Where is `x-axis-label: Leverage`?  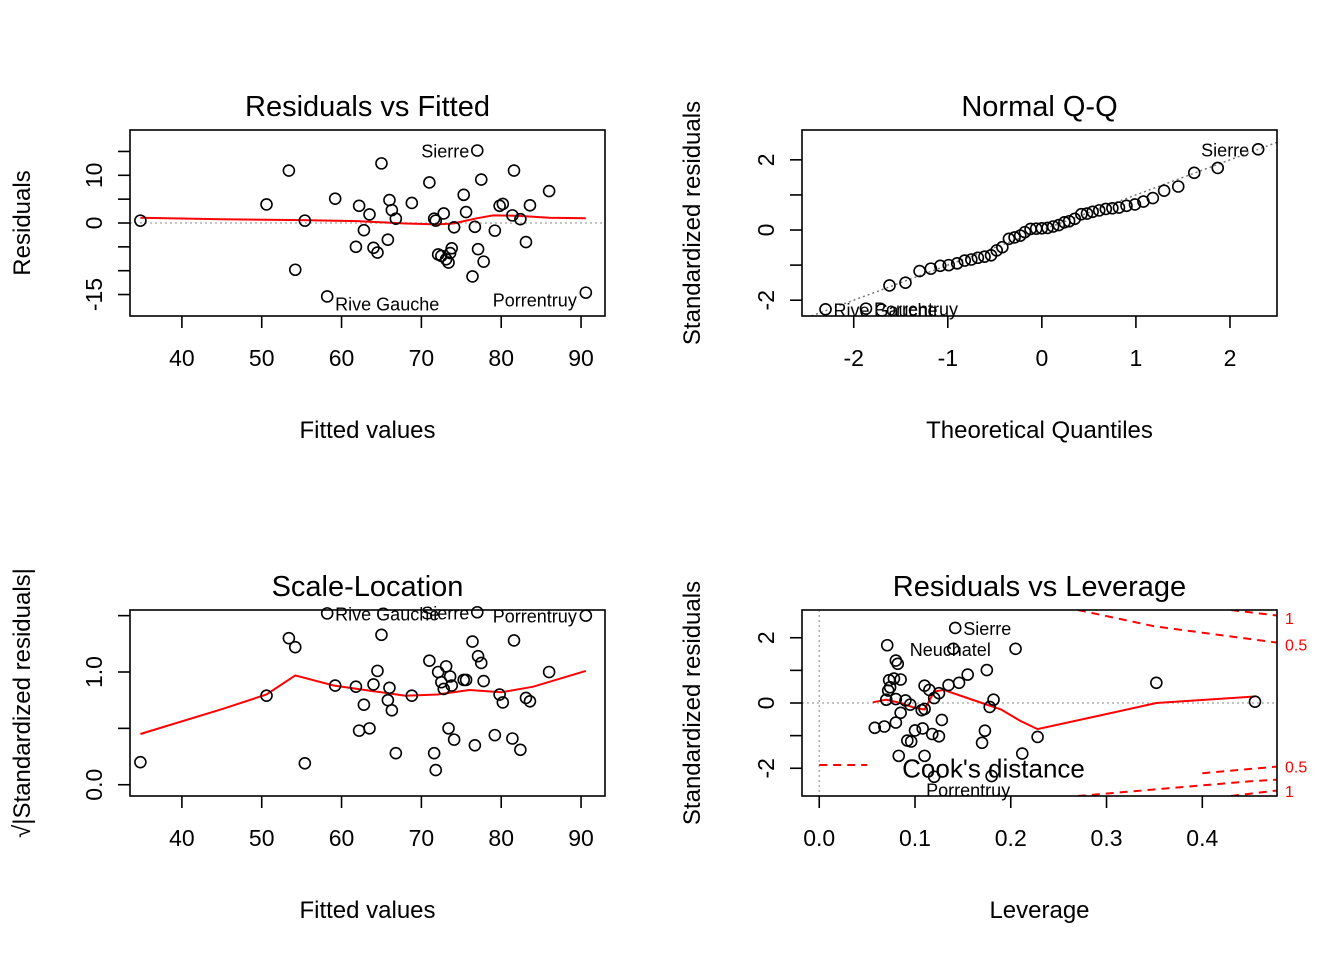 x-axis-label: Leverage is located at coordinates (1039, 910).